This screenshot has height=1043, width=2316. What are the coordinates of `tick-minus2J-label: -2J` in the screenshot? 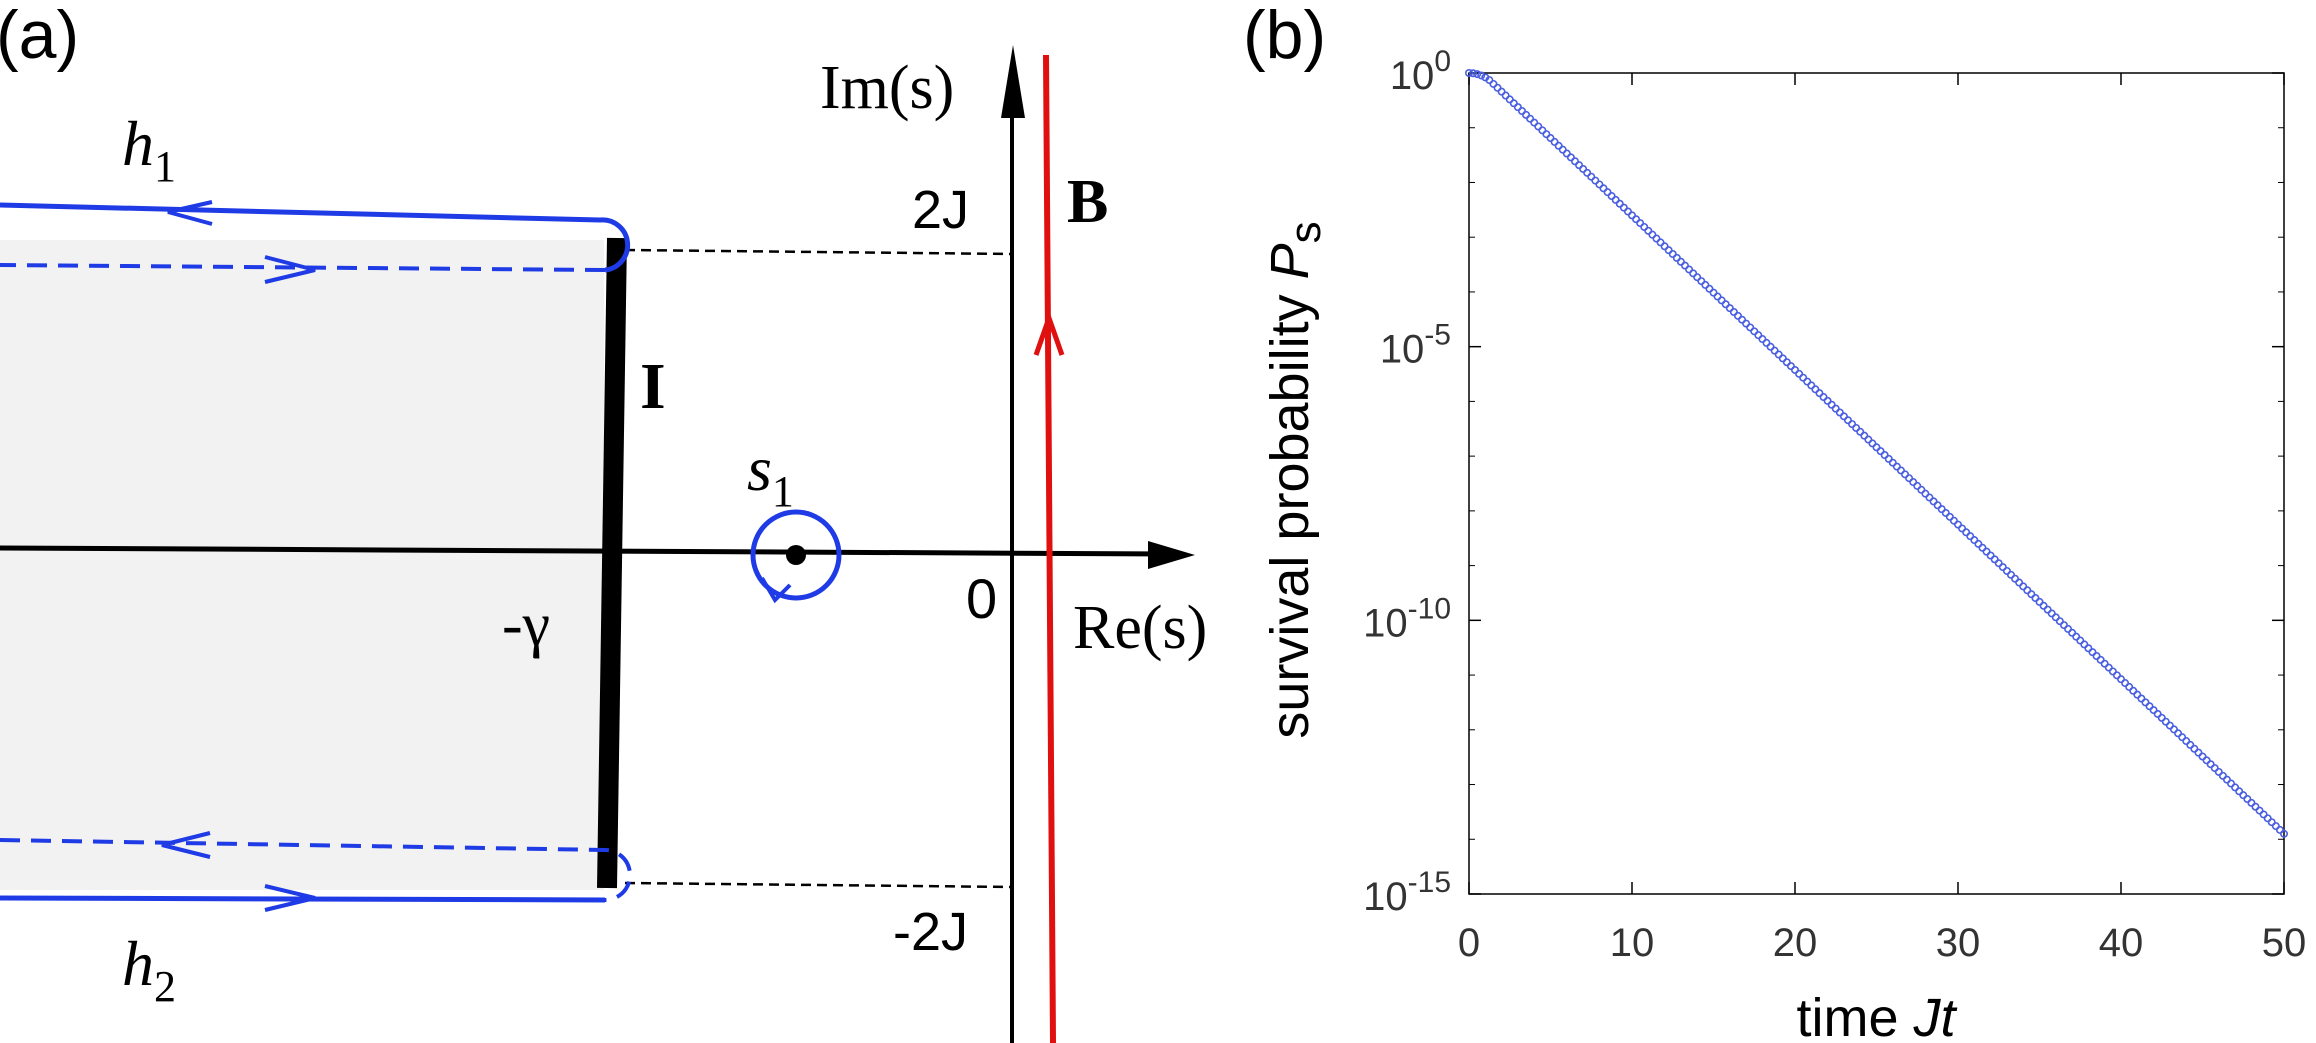 It's located at (930, 932).